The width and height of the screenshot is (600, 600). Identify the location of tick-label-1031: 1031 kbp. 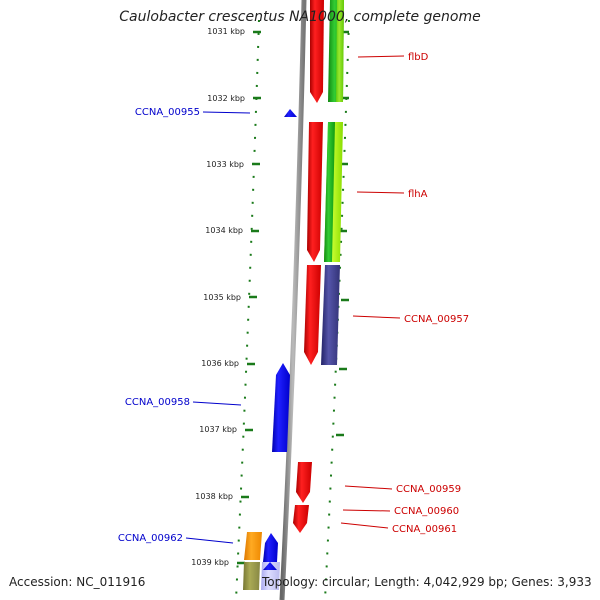
(226, 31).